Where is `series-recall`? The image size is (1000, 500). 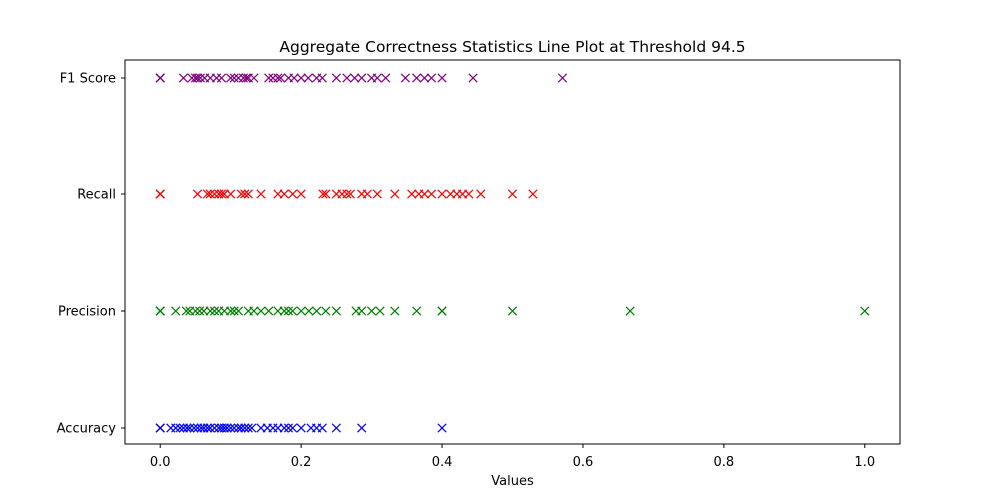 series-recall is located at coordinates (346, 194).